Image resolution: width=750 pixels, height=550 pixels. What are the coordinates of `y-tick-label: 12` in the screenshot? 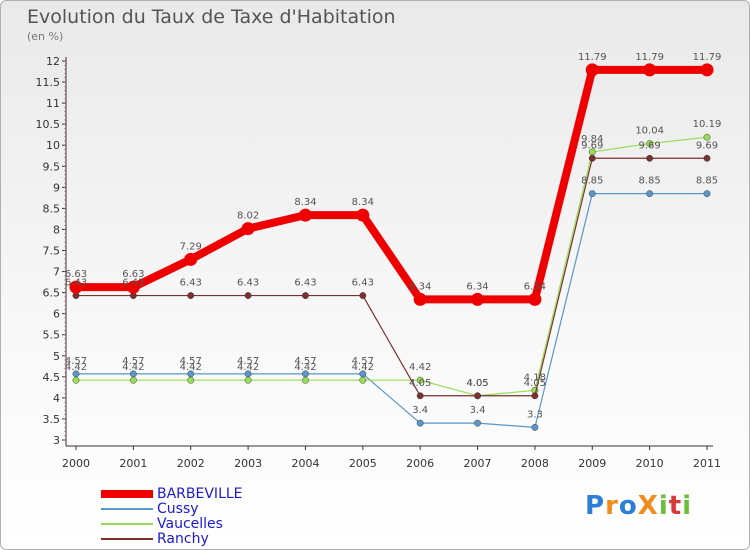 It's located at (53, 61).